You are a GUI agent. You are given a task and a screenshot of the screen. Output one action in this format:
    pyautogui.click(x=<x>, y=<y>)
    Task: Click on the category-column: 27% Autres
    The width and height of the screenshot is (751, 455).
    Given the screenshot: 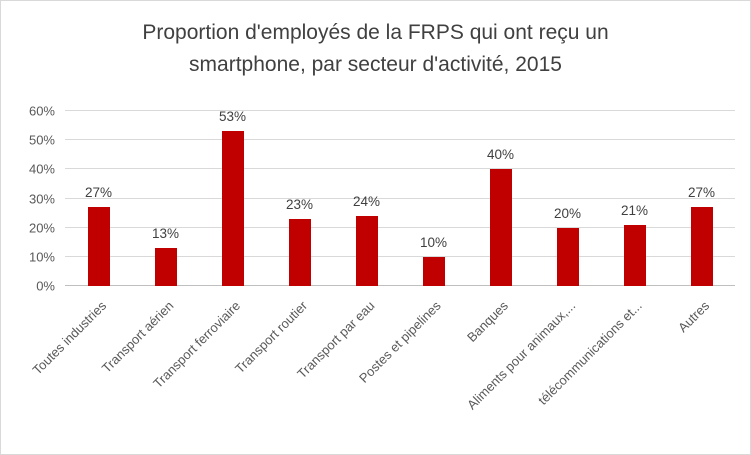 What is the action you would take?
    pyautogui.click(x=701, y=223)
    